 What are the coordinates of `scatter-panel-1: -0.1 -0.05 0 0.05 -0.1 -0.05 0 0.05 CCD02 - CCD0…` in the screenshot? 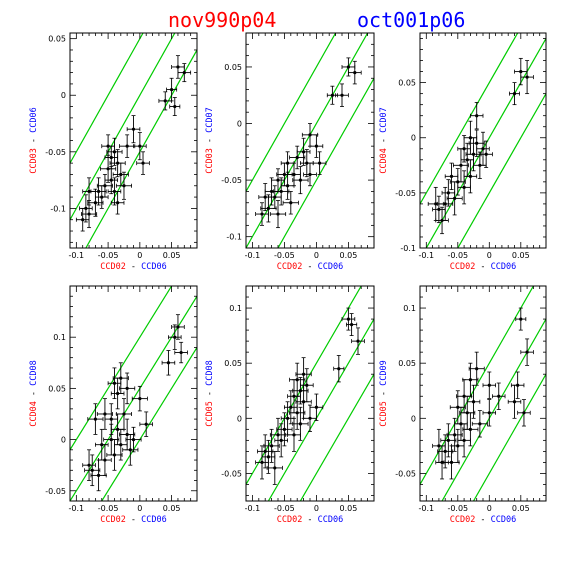 It's located at (113, 152).